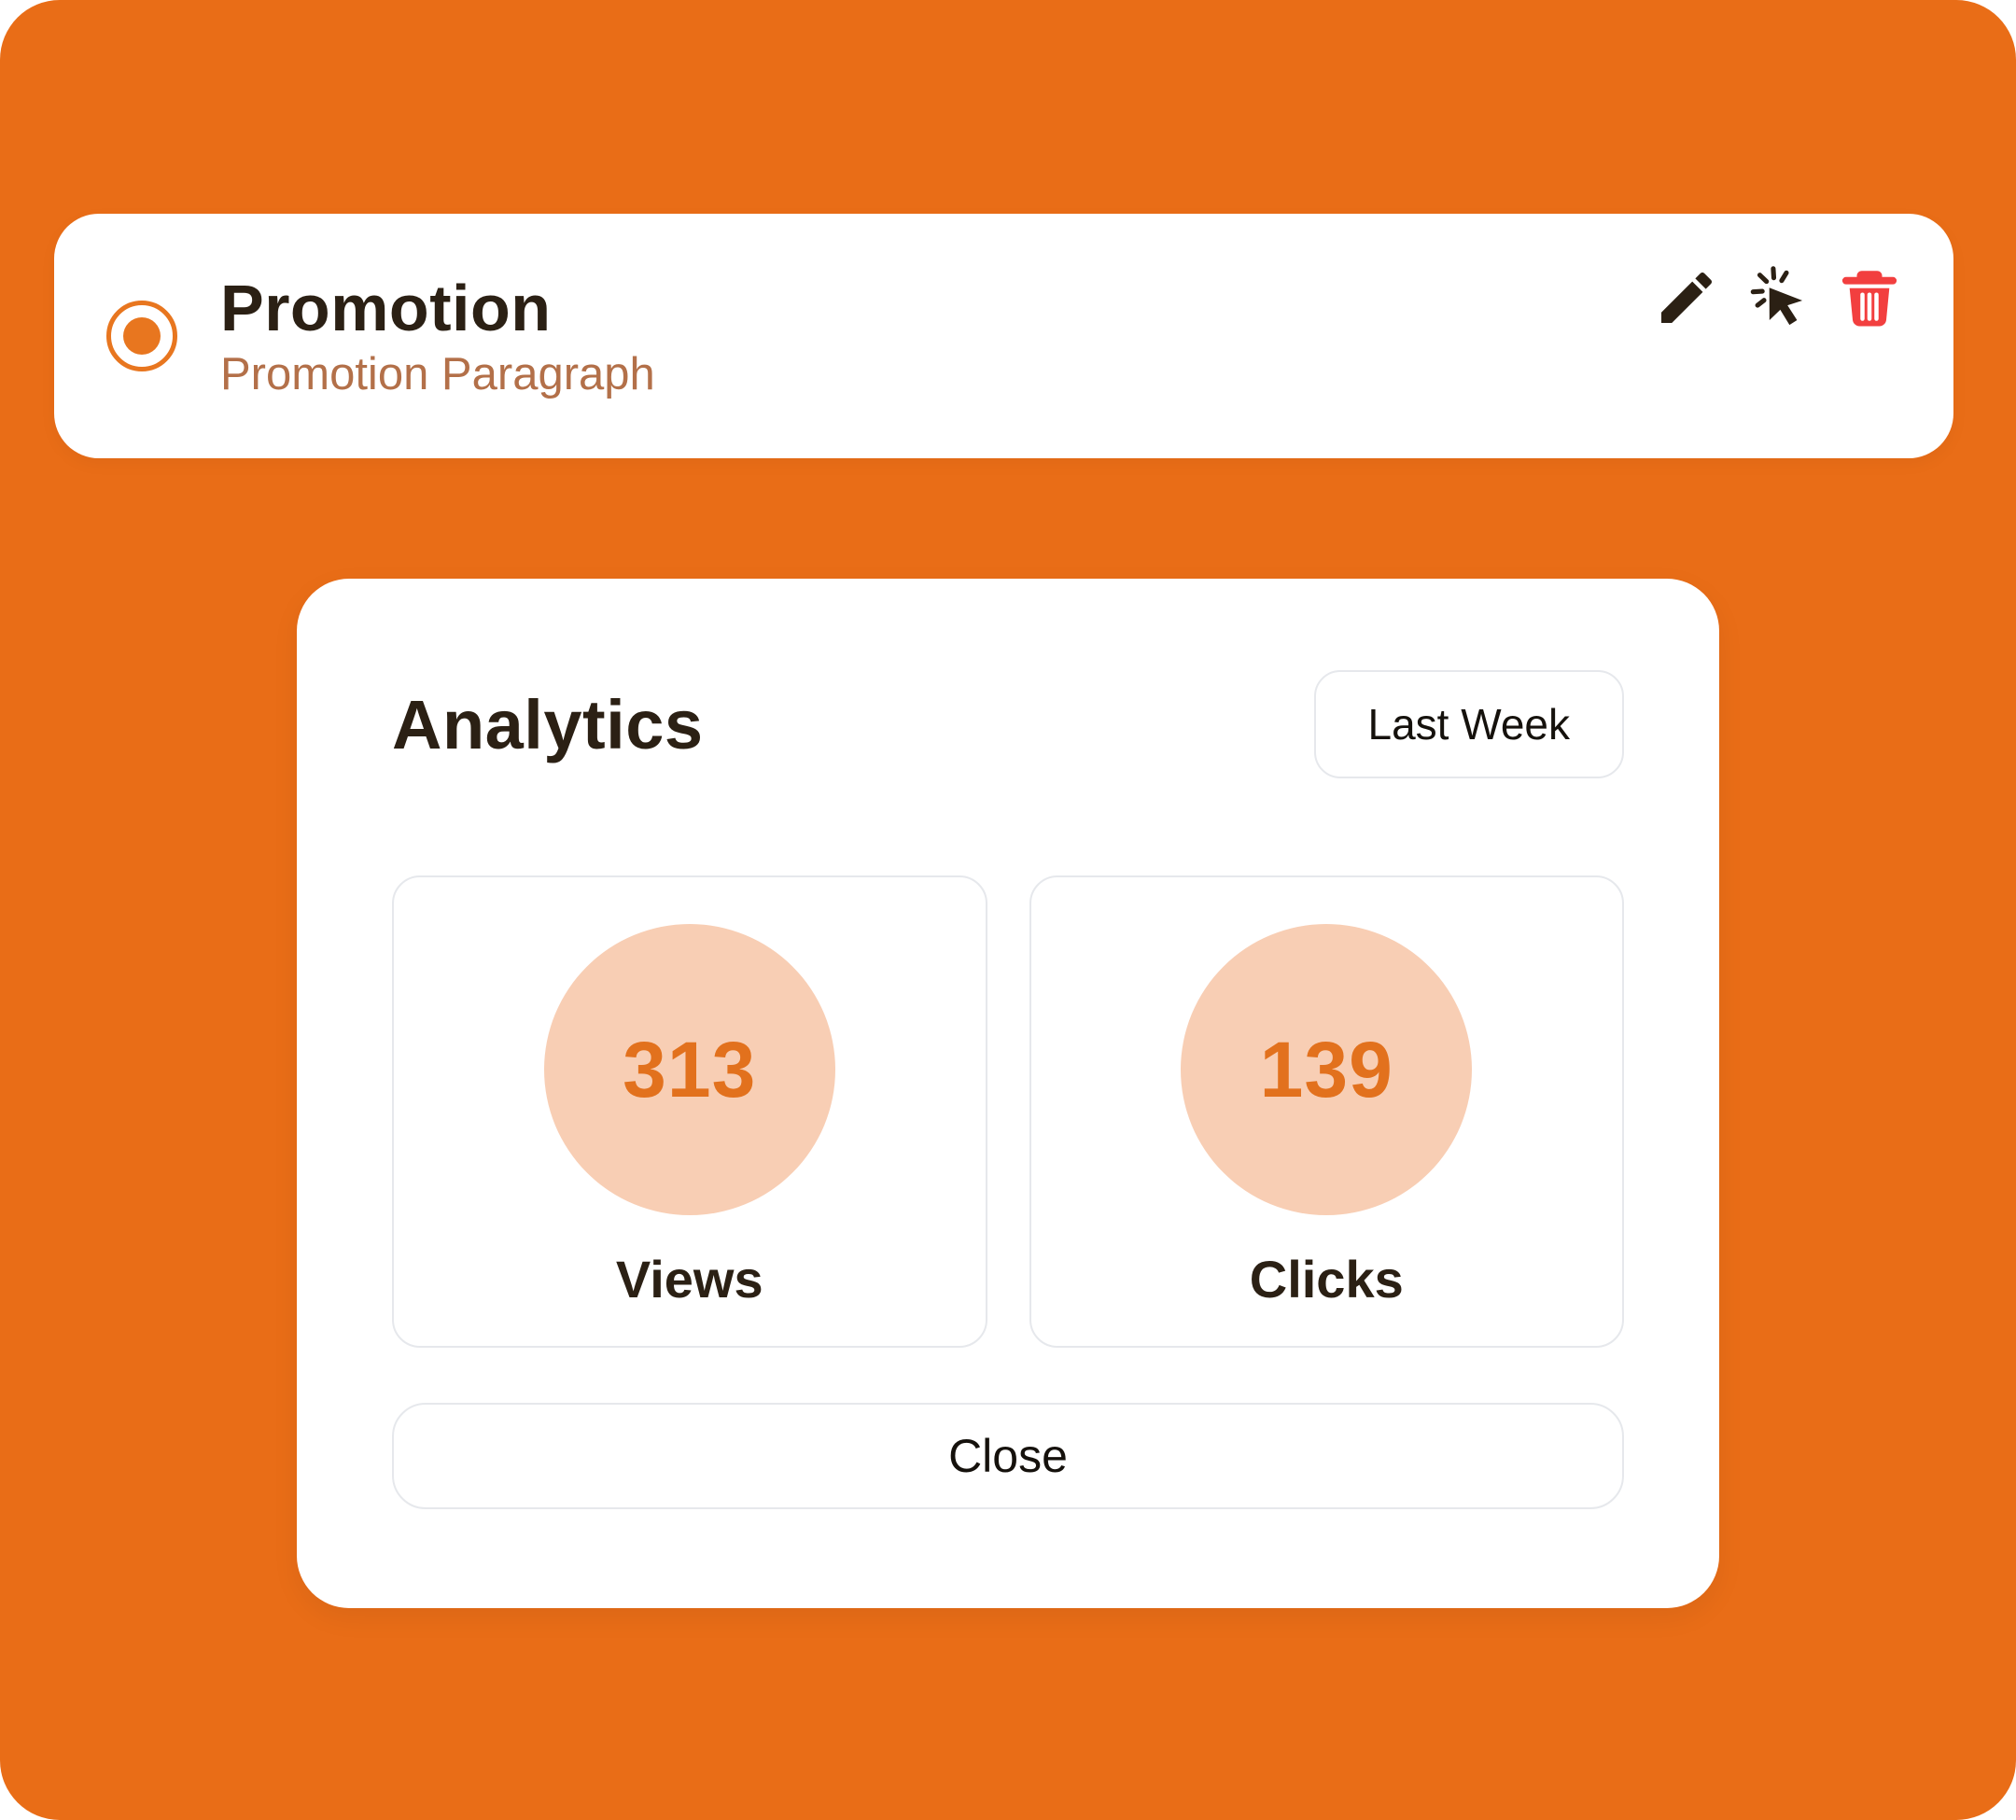  I want to click on views-stat-label: Views, so click(689, 1279).